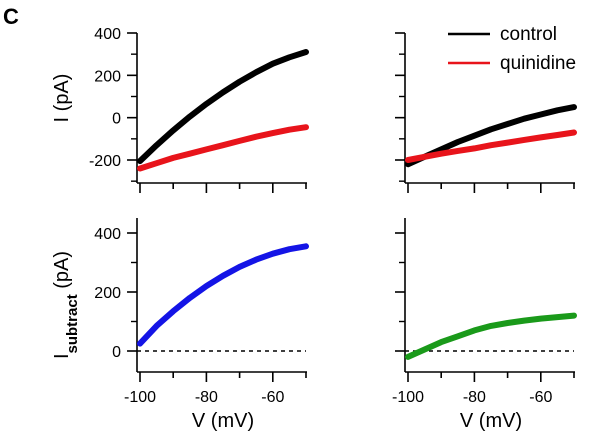 The image size is (614, 448). What do you see at coordinates (272, 397) in the screenshot?
I see `bottom-left-x-tick-label: -60` at bounding box center [272, 397].